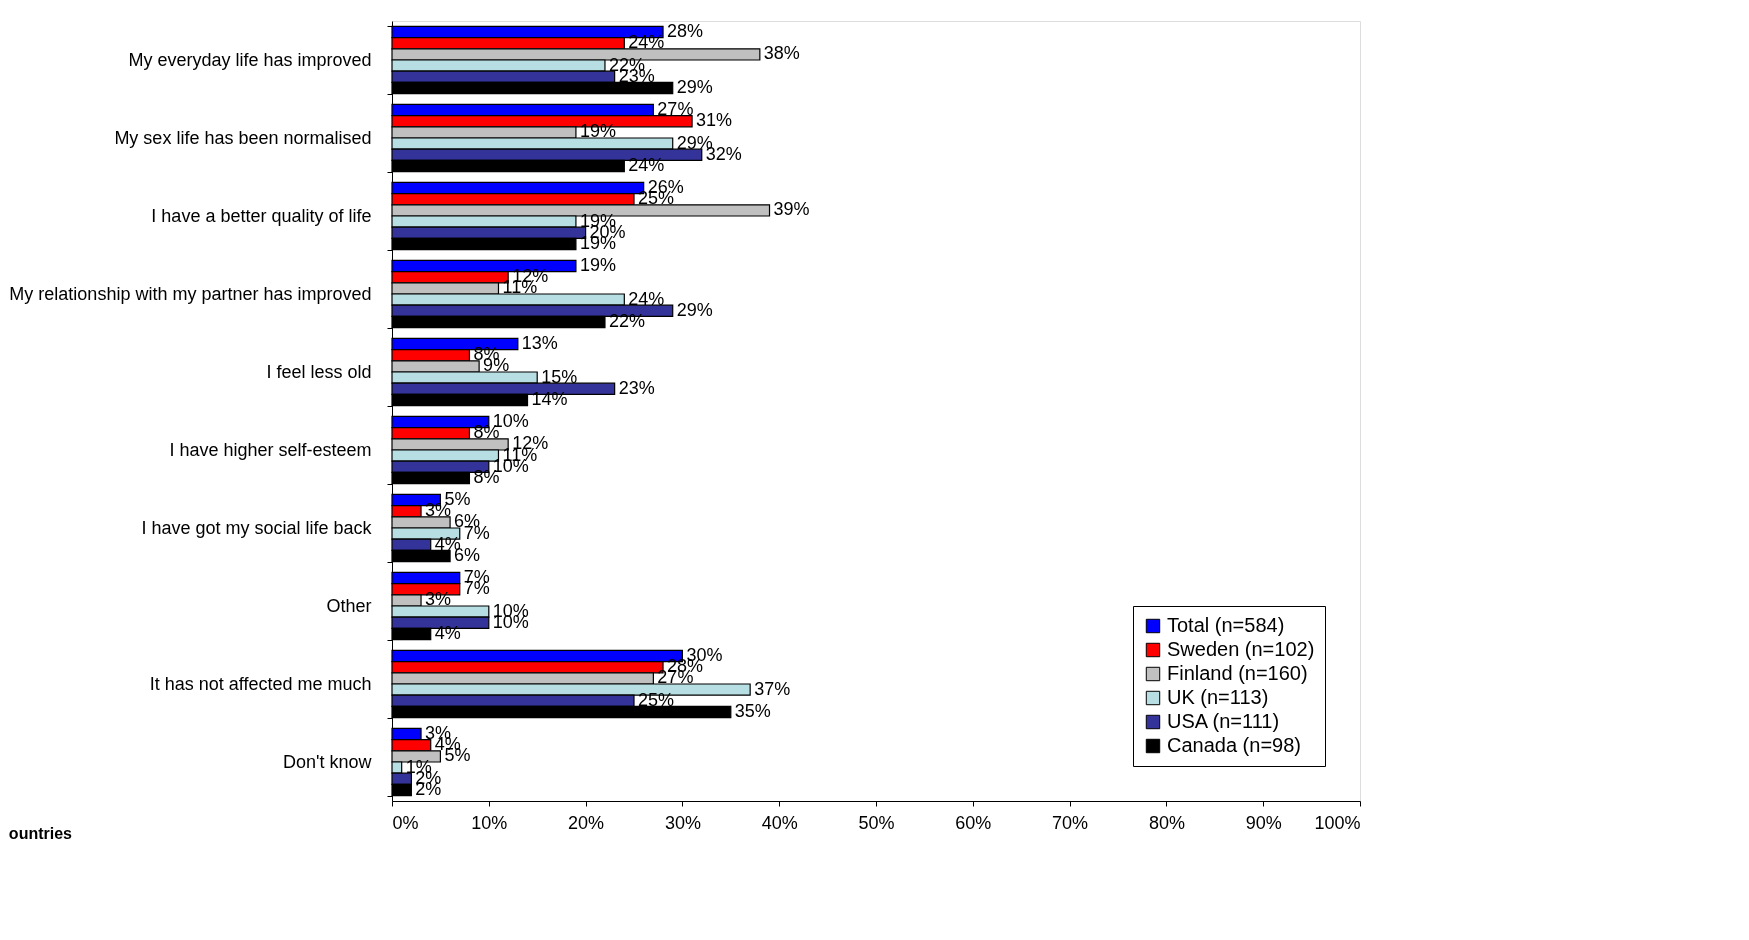  Describe the element at coordinates (772, 688) in the screenshot. I see `data-label: 37%` at that location.